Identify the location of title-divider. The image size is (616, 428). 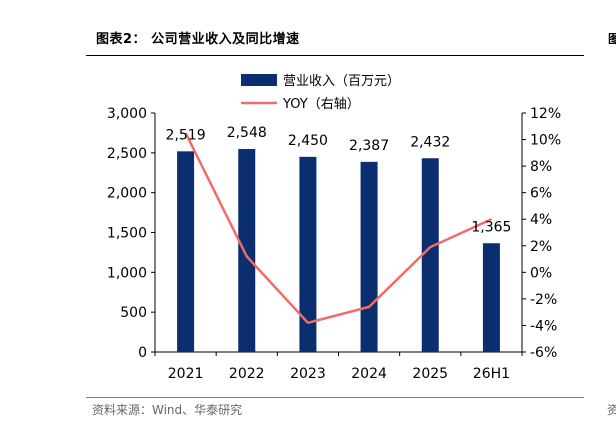
(335, 55).